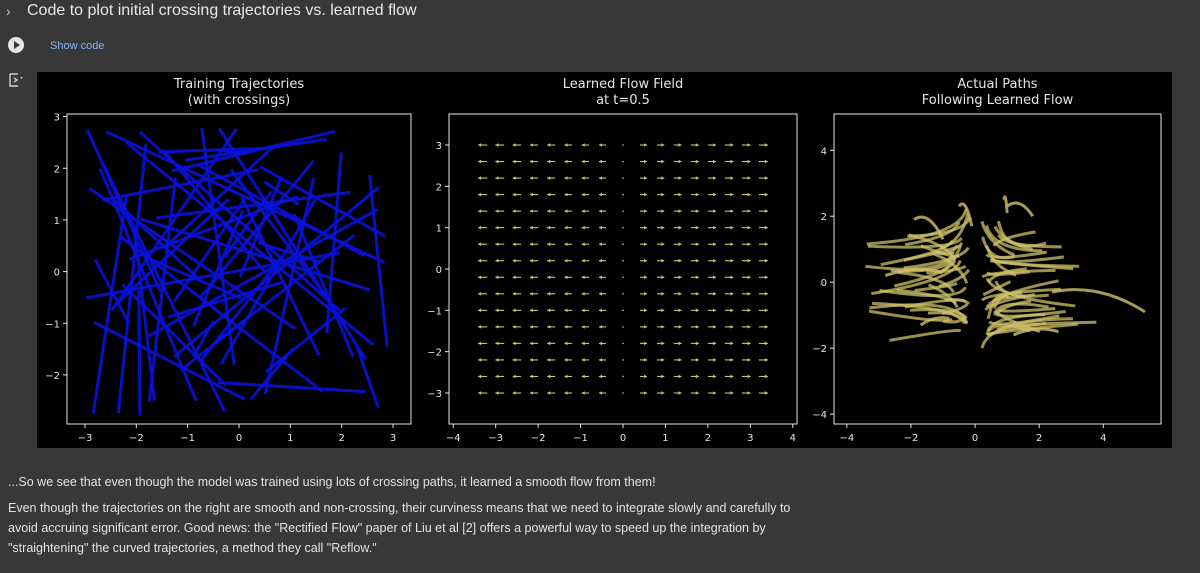 Image resolution: width=1200 pixels, height=573 pixels. What do you see at coordinates (8, 11) in the screenshot?
I see `collapse-chevron-icon: ›` at bounding box center [8, 11].